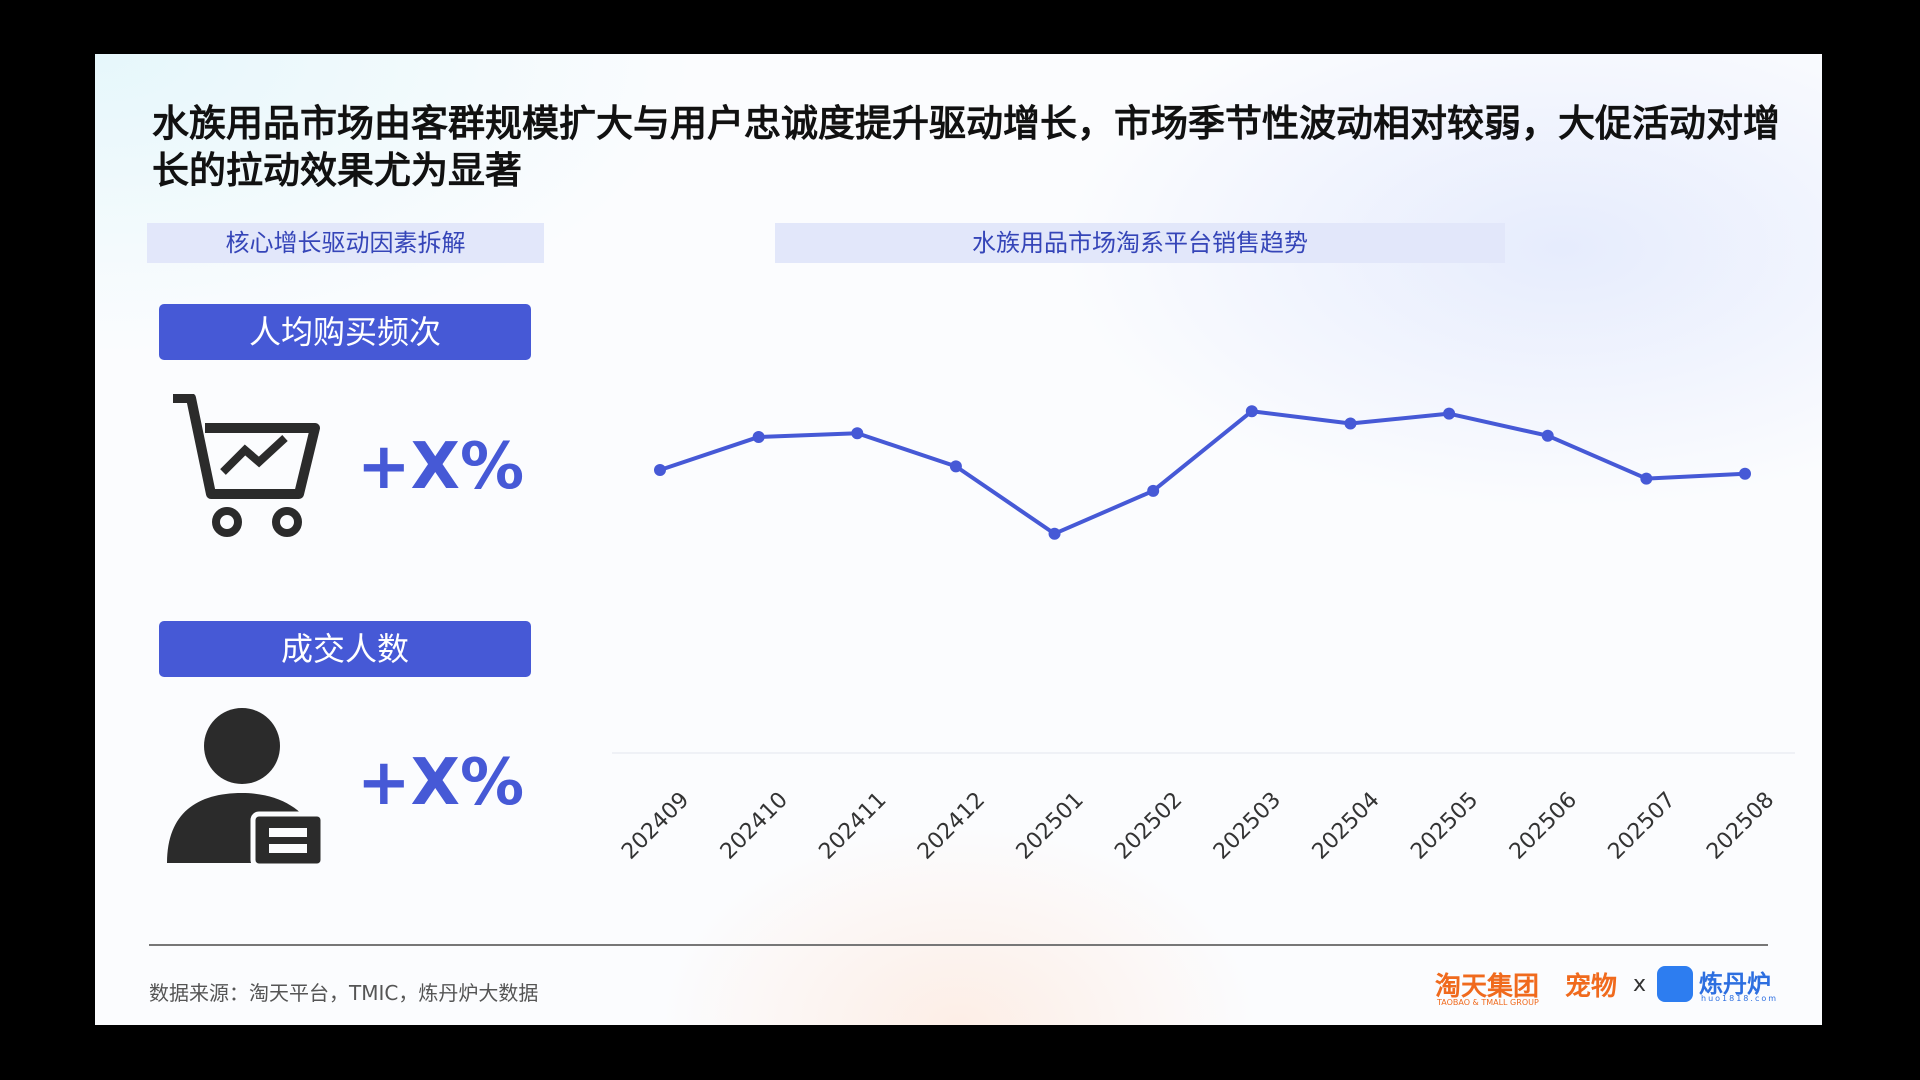  I want to click on x-tick-label: 202506, so click(1543, 826).